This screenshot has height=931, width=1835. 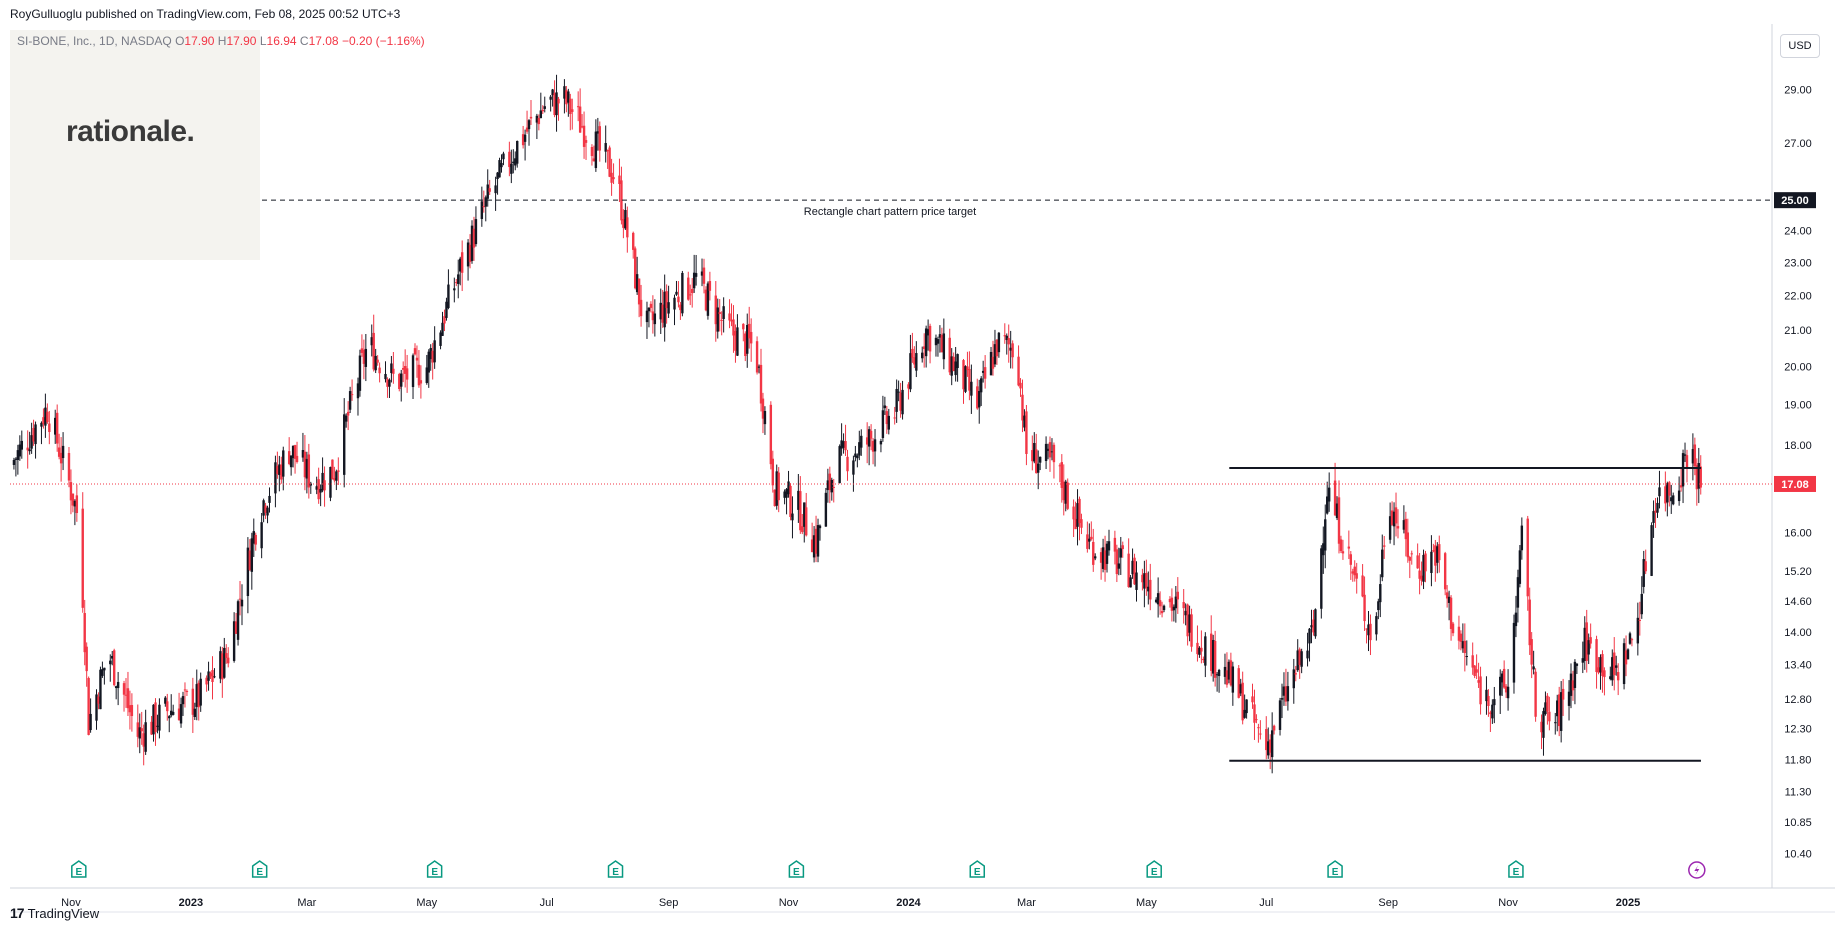 What do you see at coordinates (191, 903) in the screenshot?
I see `time-tick-label: 2023` at bounding box center [191, 903].